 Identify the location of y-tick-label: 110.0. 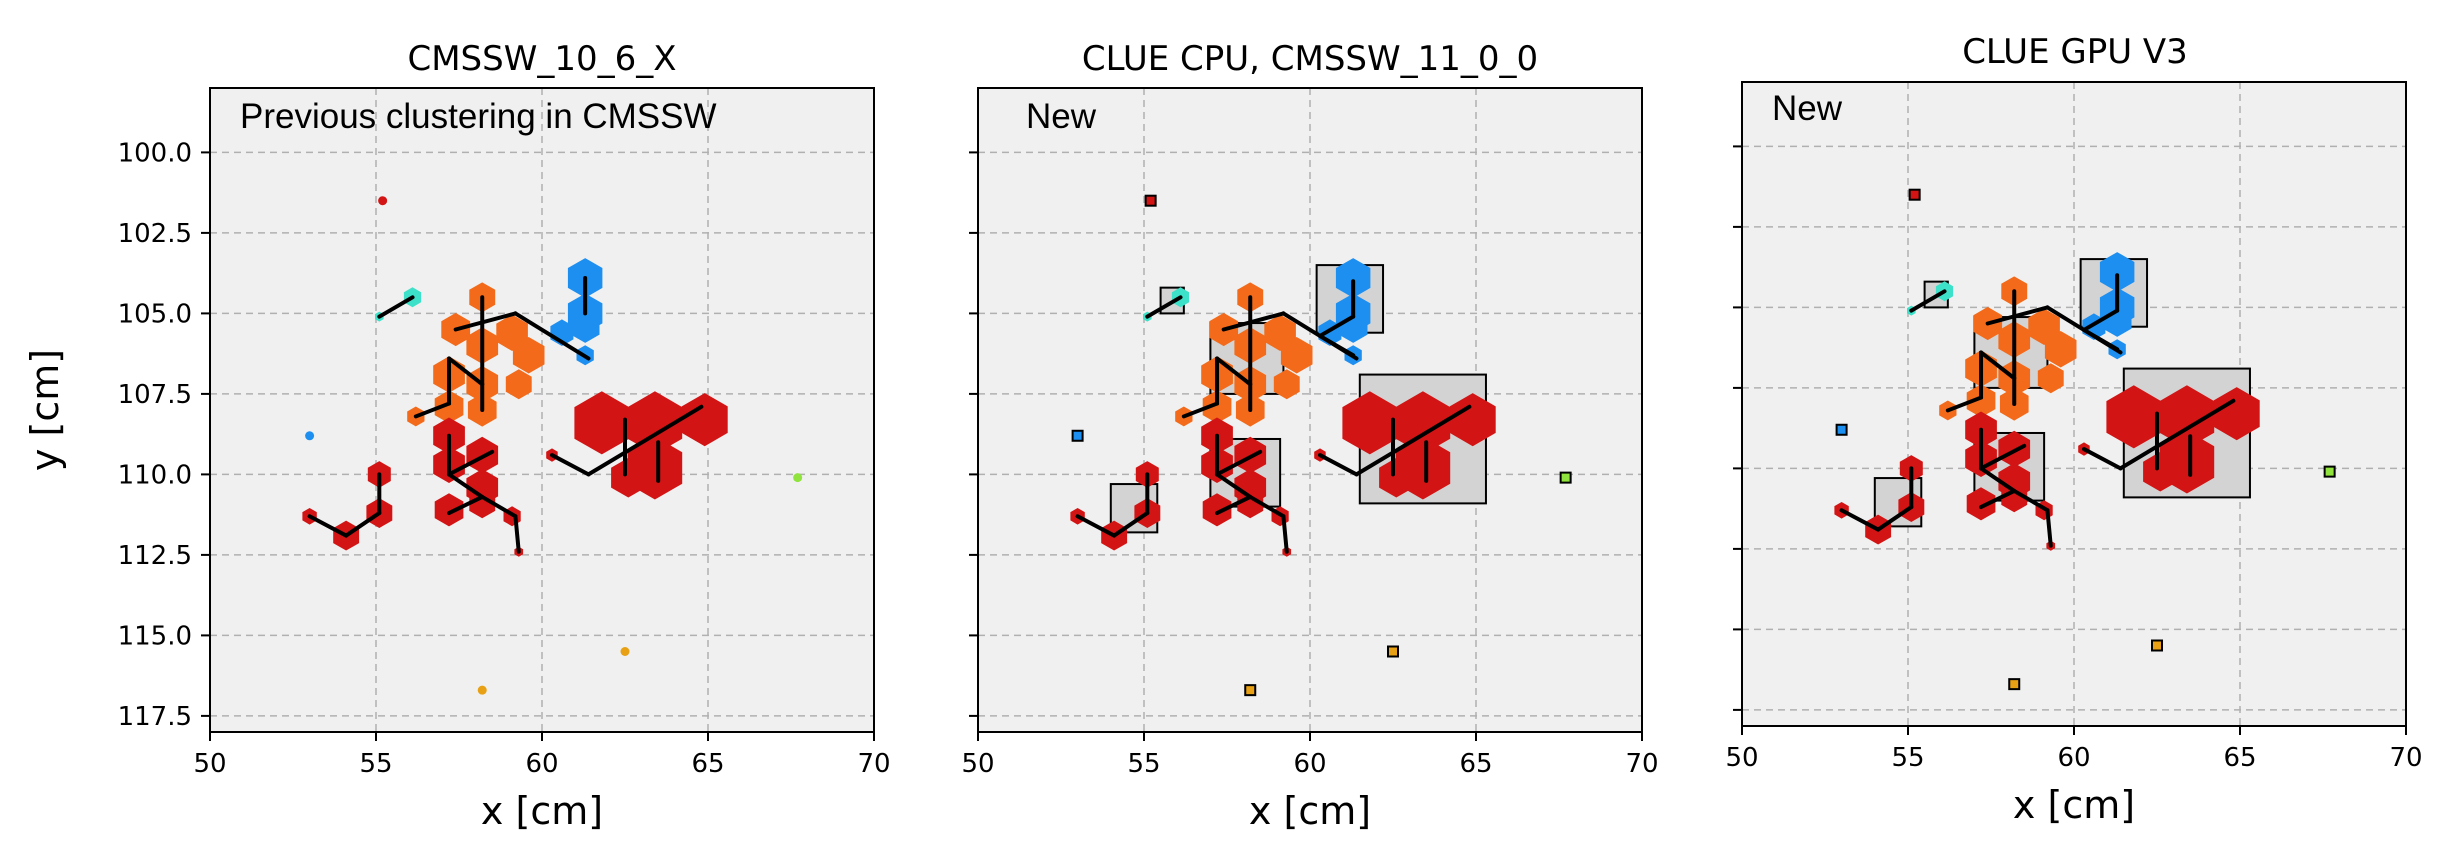
(155, 475).